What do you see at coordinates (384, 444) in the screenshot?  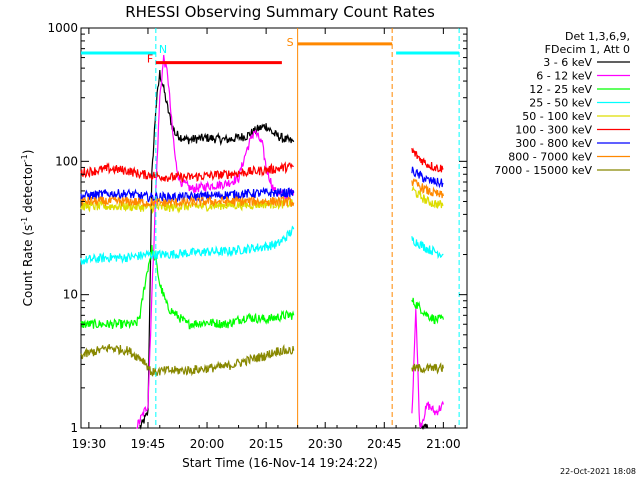 I see `x-tick-label: 20:45` at bounding box center [384, 444].